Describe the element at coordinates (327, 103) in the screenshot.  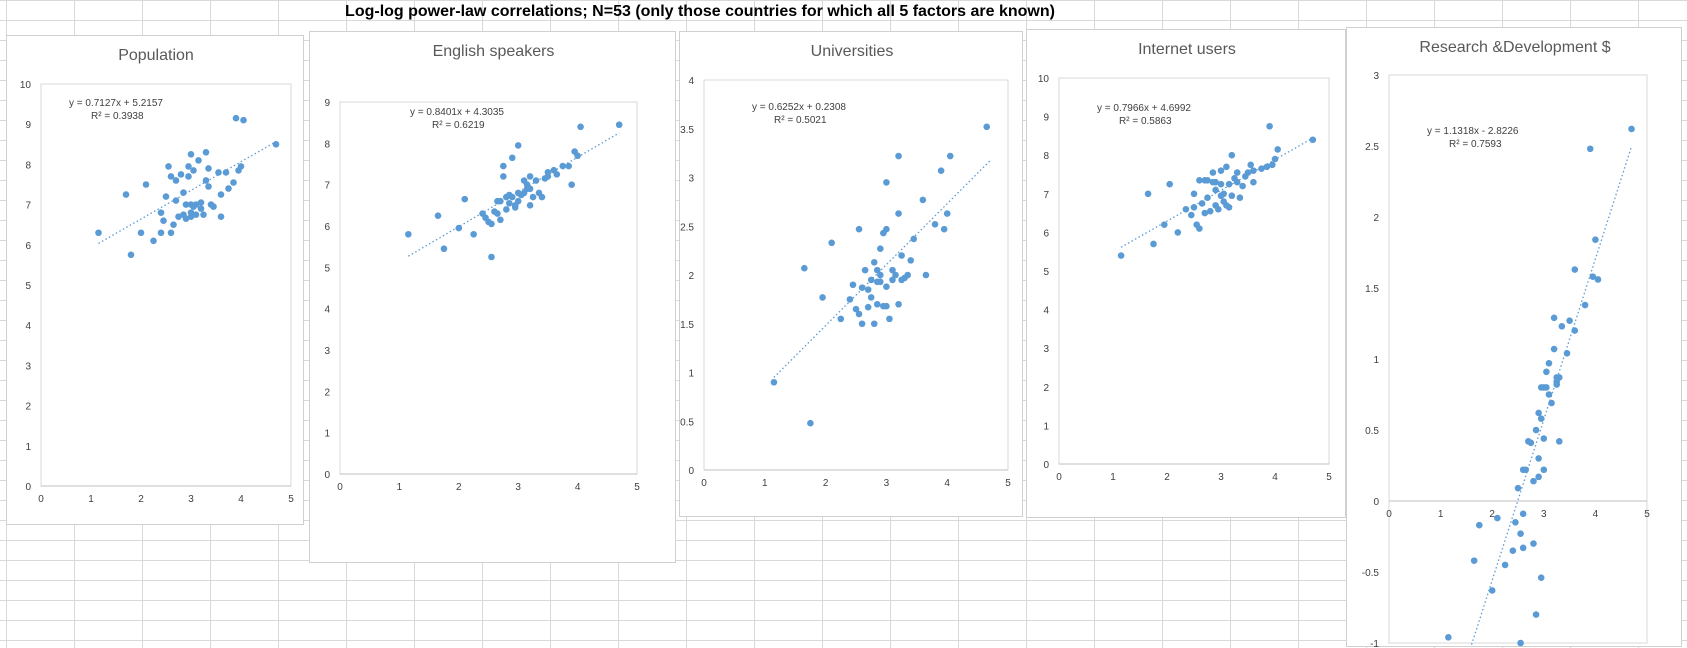
I see `y-tick-label: 9` at that location.